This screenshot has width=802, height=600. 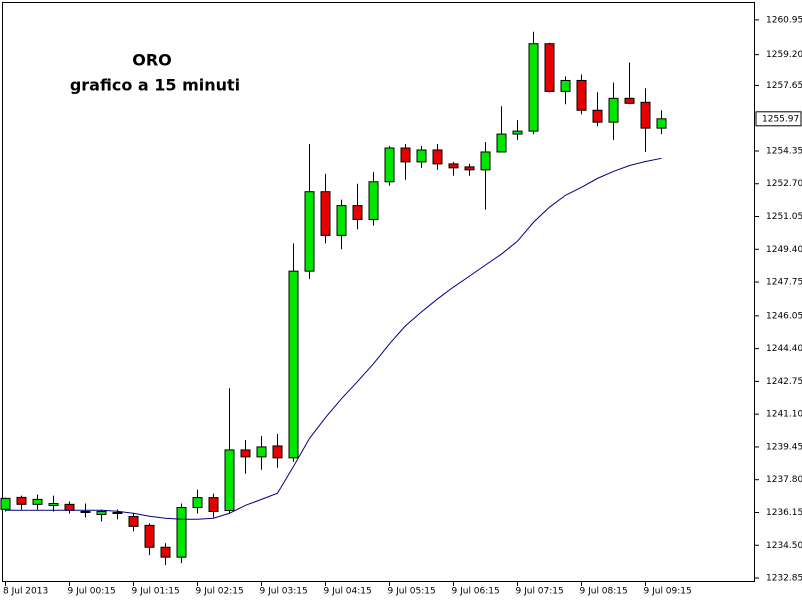 What do you see at coordinates (220, 592) in the screenshot?
I see `x-tick-label: 9 Jul 02:15` at bounding box center [220, 592].